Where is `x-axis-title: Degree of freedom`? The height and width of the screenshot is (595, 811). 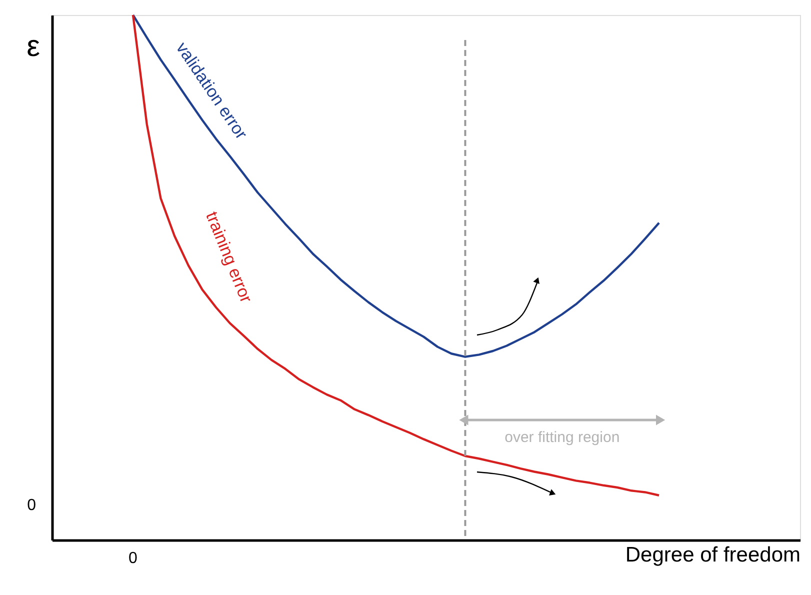
x-axis-title: Degree of freedom is located at coordinates (712, 555).